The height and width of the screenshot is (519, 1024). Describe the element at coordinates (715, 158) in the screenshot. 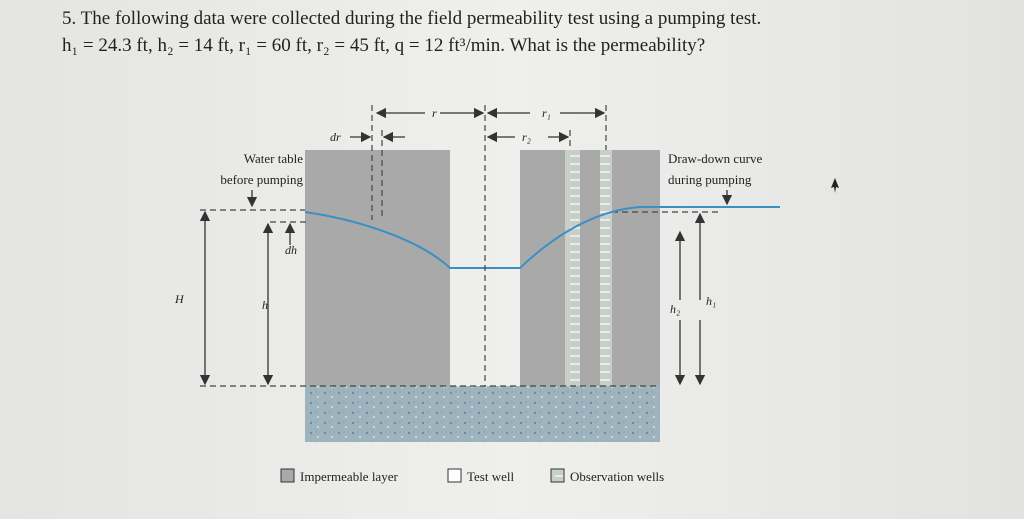

I see `label-drawdown: Draw-down curve` at that location.